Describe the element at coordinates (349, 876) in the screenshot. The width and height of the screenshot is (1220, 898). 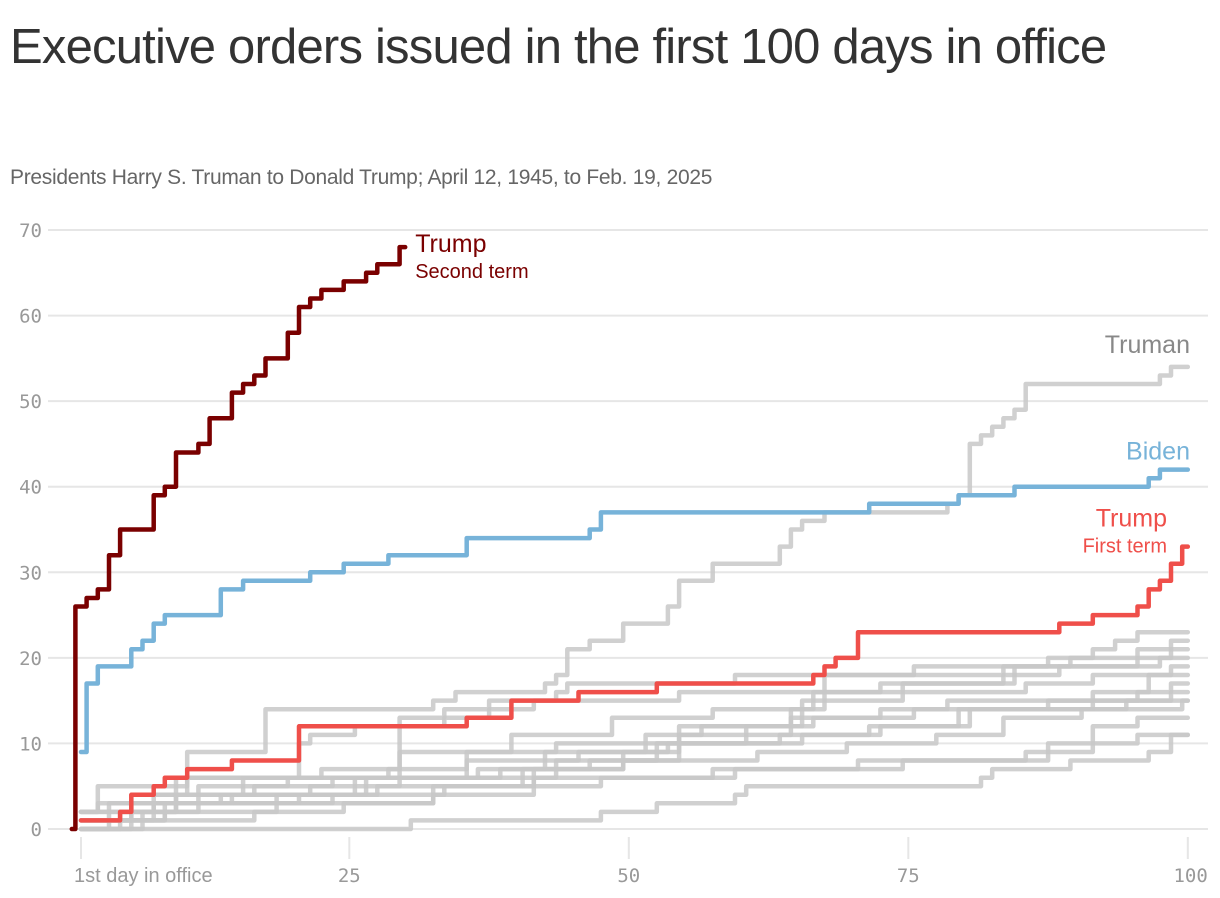
I see `x-tick-label: 25` at that location.